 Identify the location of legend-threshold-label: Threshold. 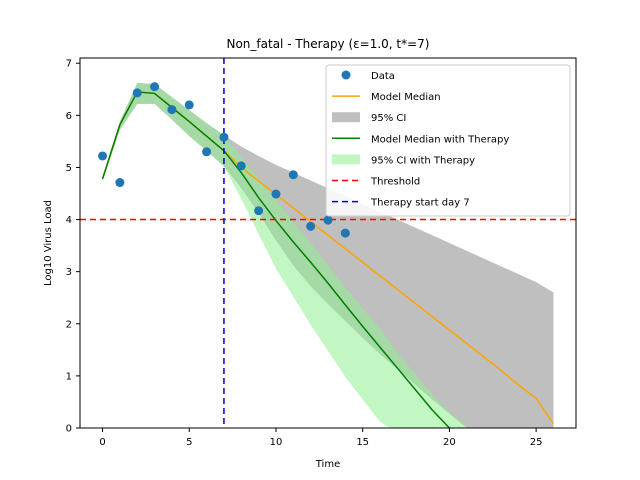
(395, 182).